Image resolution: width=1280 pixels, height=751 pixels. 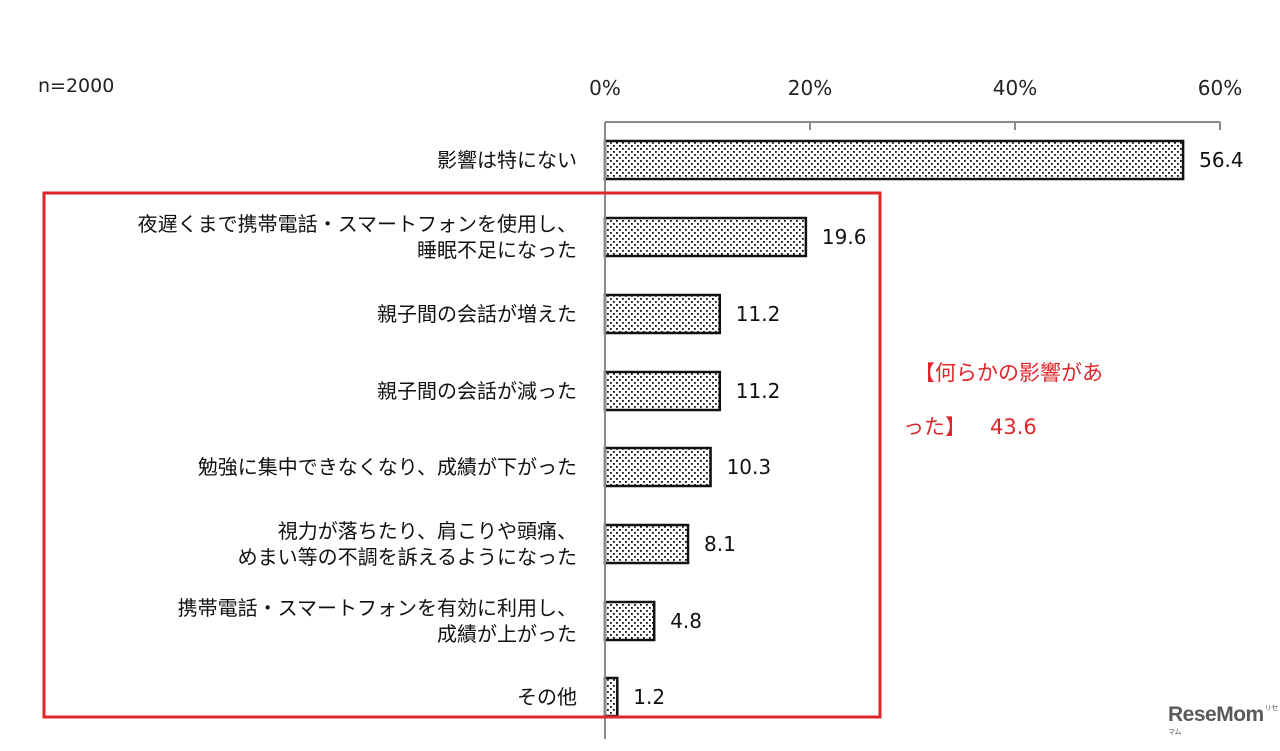 What do you see at coordinates (407, 557) in the screenshot?
I see `category-label: めまい等の不調を訴えるようになった` at bounding box center [407, 557].